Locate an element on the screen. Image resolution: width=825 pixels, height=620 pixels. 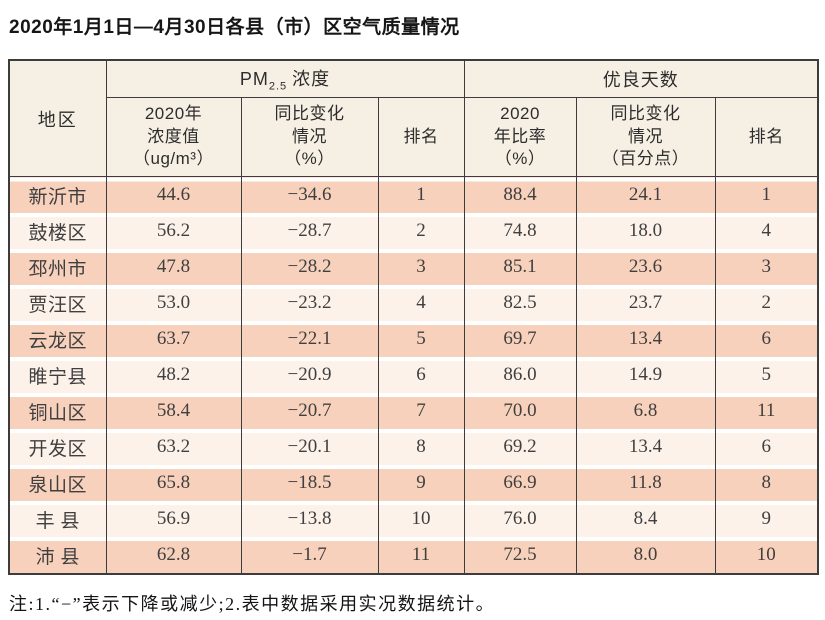
pm25-rank-cell: 4 is located at coordinates (421, 303).